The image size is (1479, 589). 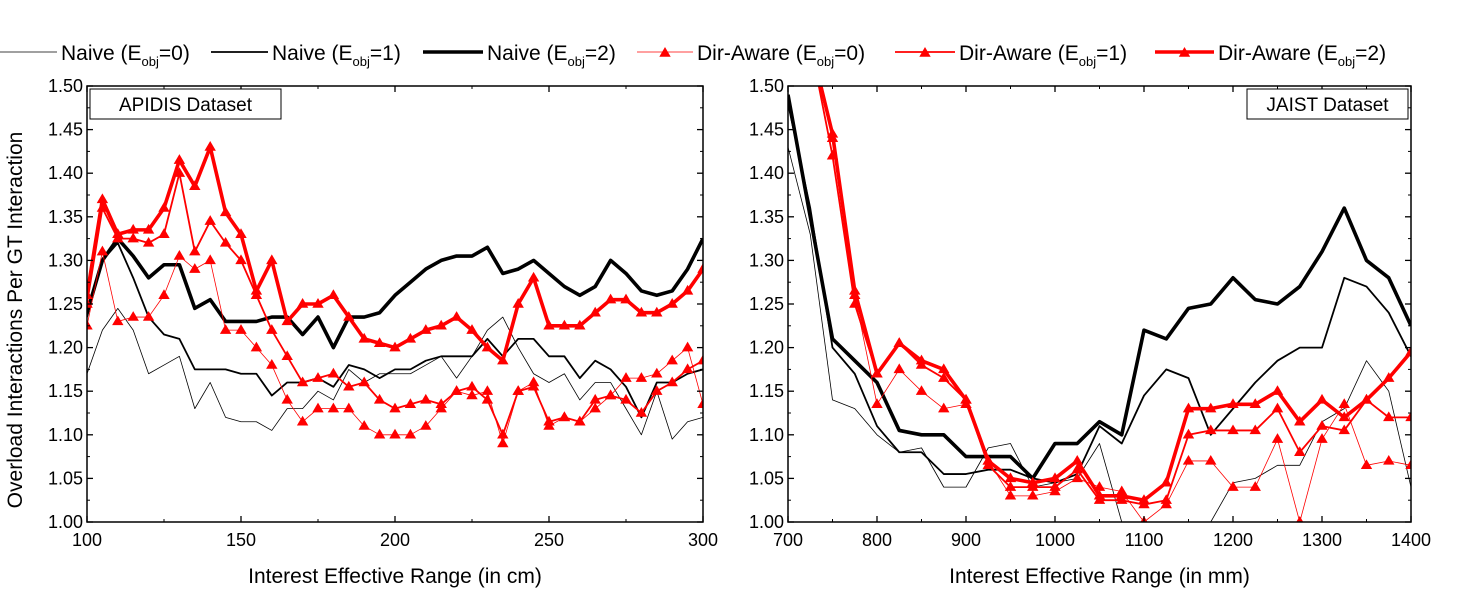 What do you see at coordinates (966, 540) in the screenshot?
I see `x-tick-label: 900` at bounding box center [966, 540].